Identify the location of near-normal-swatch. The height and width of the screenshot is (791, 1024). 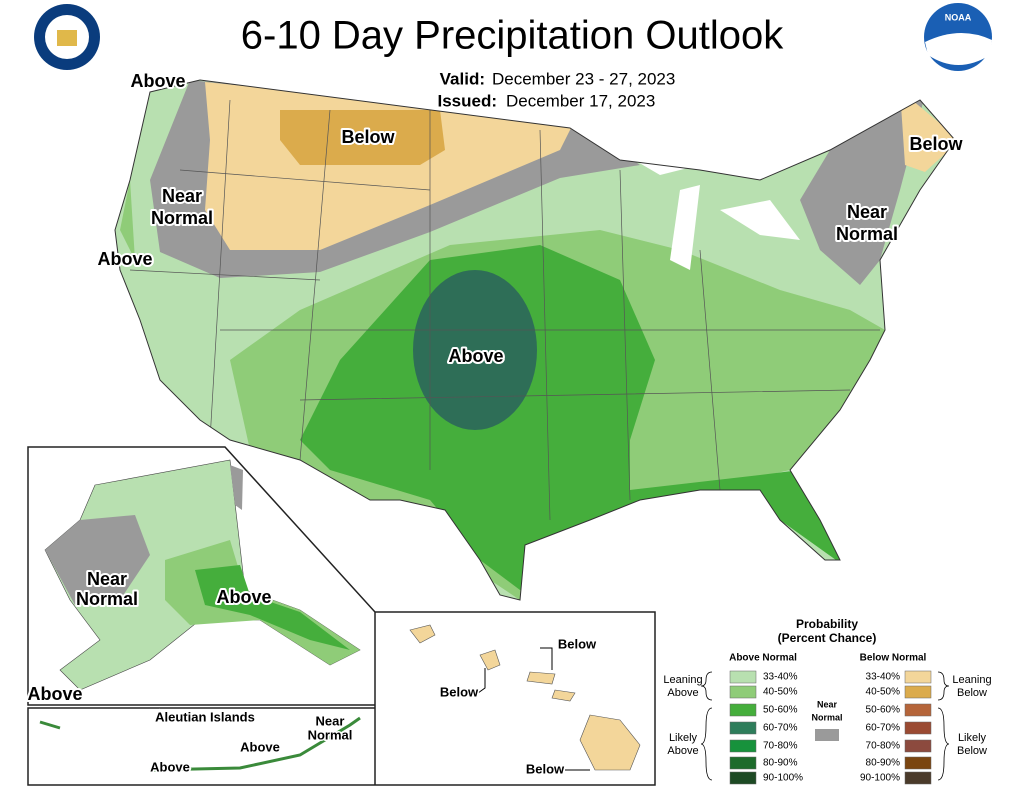
(827, 735).